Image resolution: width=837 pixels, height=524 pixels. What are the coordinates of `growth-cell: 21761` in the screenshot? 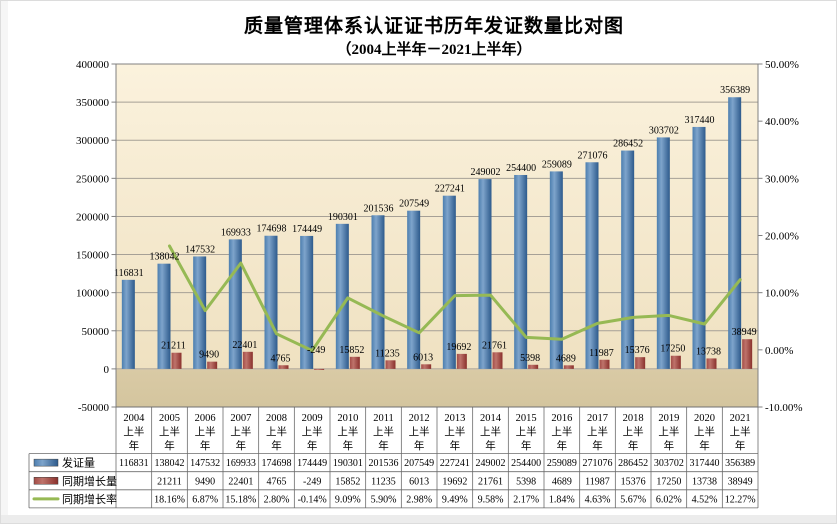 It's located at (490, 481).